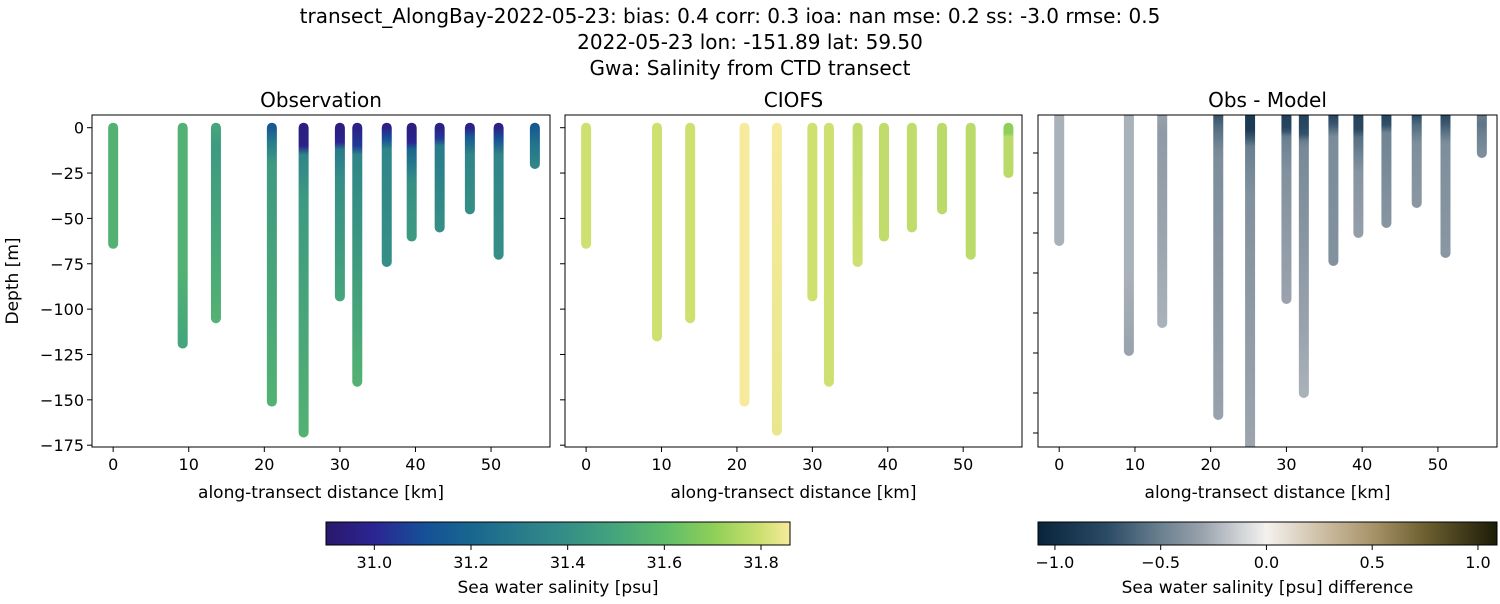  Describe the element at coordinates (761, 562) in the screenshot. I see `colorbar-tick-label: 31.8` at that location.